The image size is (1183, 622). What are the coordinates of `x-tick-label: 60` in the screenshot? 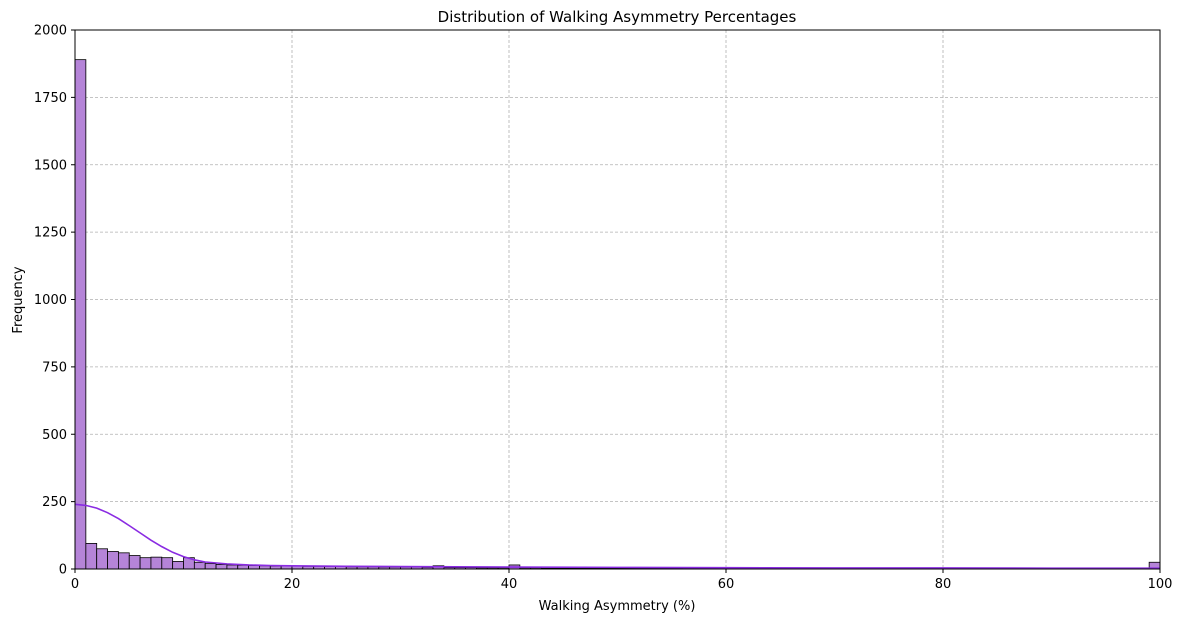 It's located at (726, 584).